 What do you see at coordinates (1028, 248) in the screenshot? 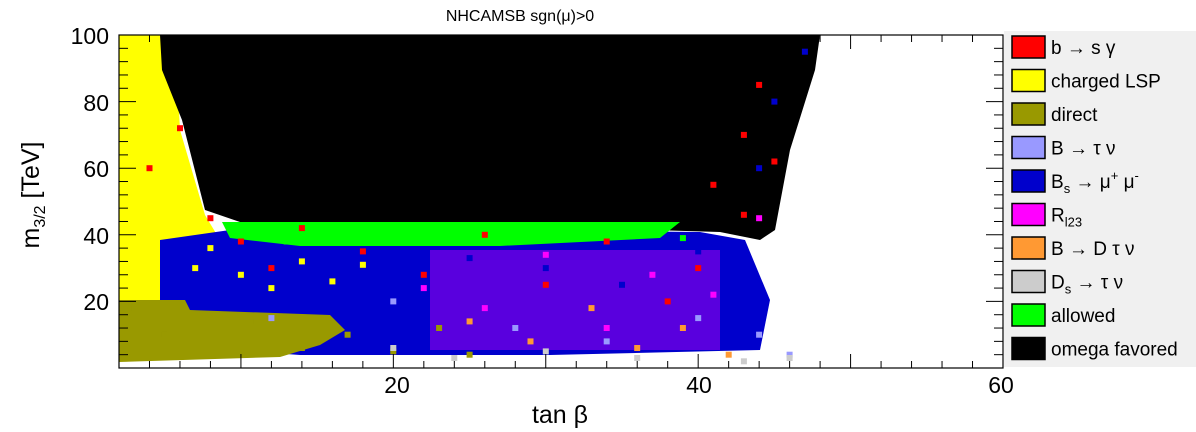
I see `legend-swatch-b-d` at bounding box center [1028, 248].